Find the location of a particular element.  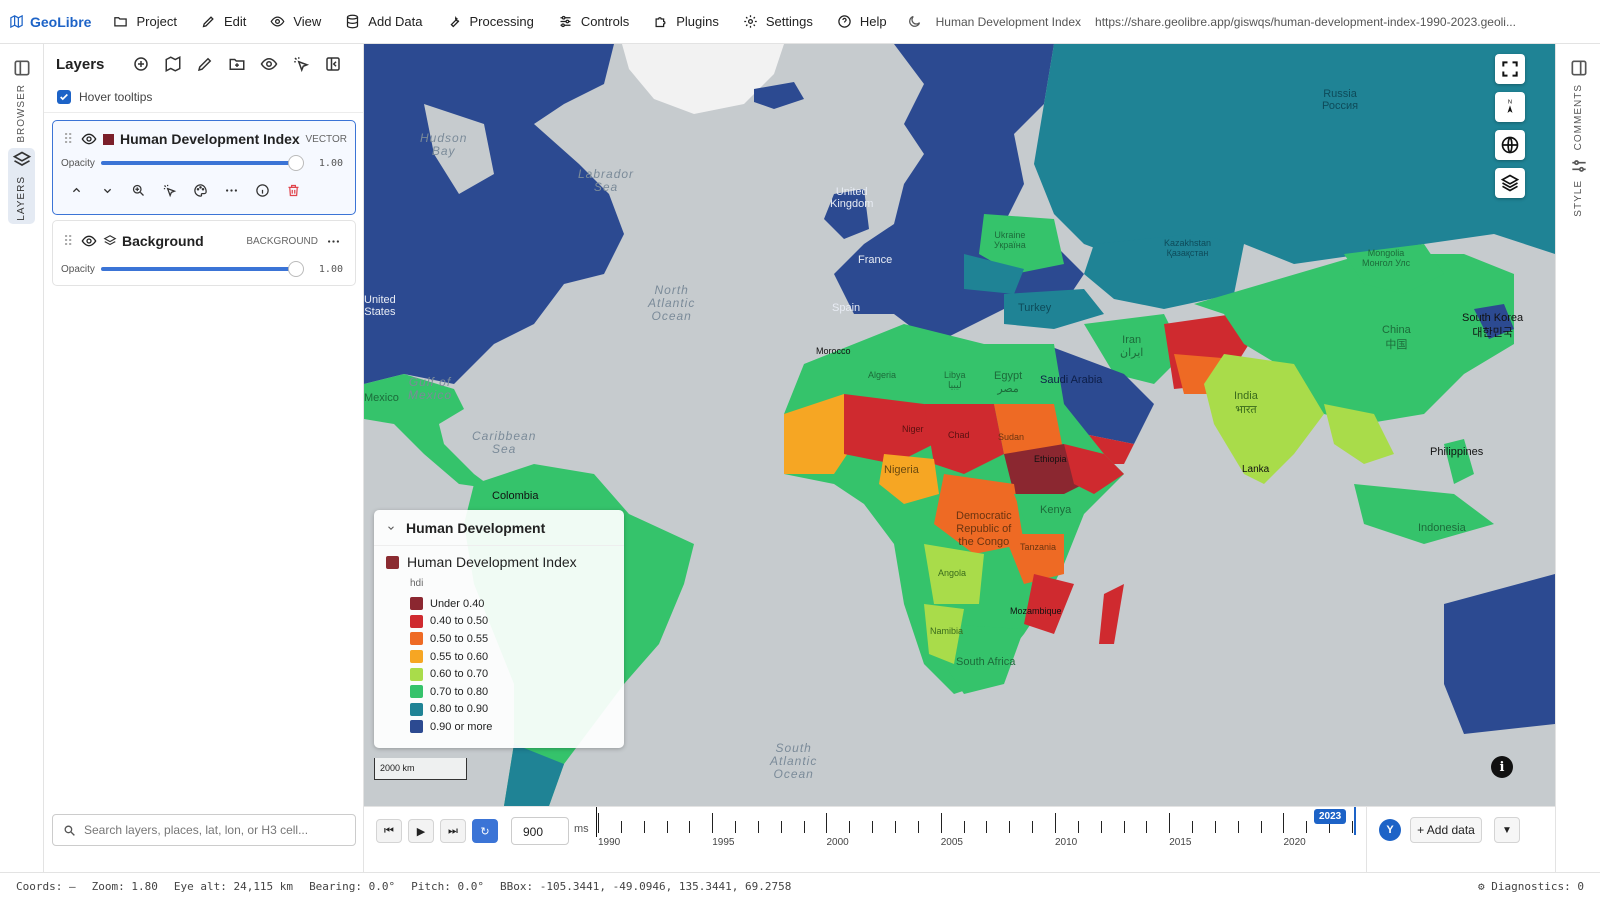

menu-settings: Settings is located at coordinates (778, 21).